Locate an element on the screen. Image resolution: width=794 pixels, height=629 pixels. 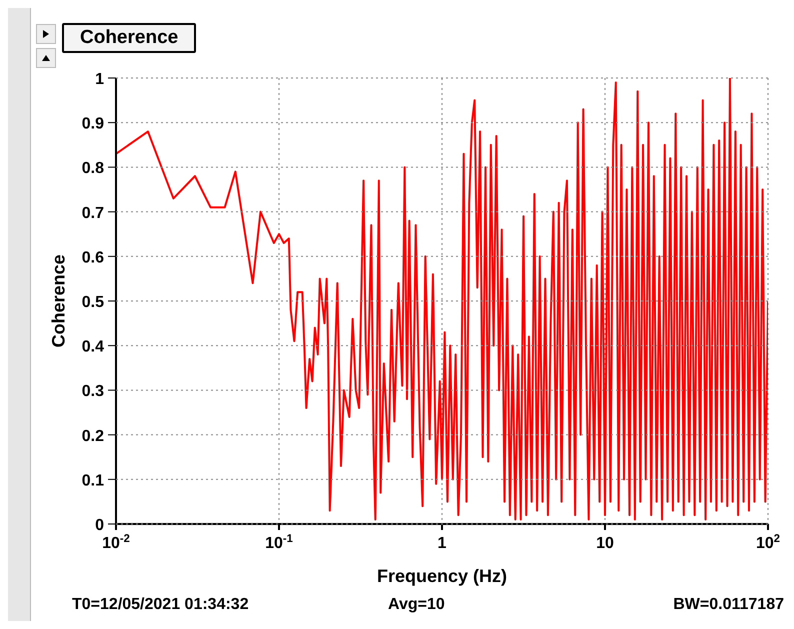
x-tick-label: 10$^{-2}$ is located at coordinates (116, 542).